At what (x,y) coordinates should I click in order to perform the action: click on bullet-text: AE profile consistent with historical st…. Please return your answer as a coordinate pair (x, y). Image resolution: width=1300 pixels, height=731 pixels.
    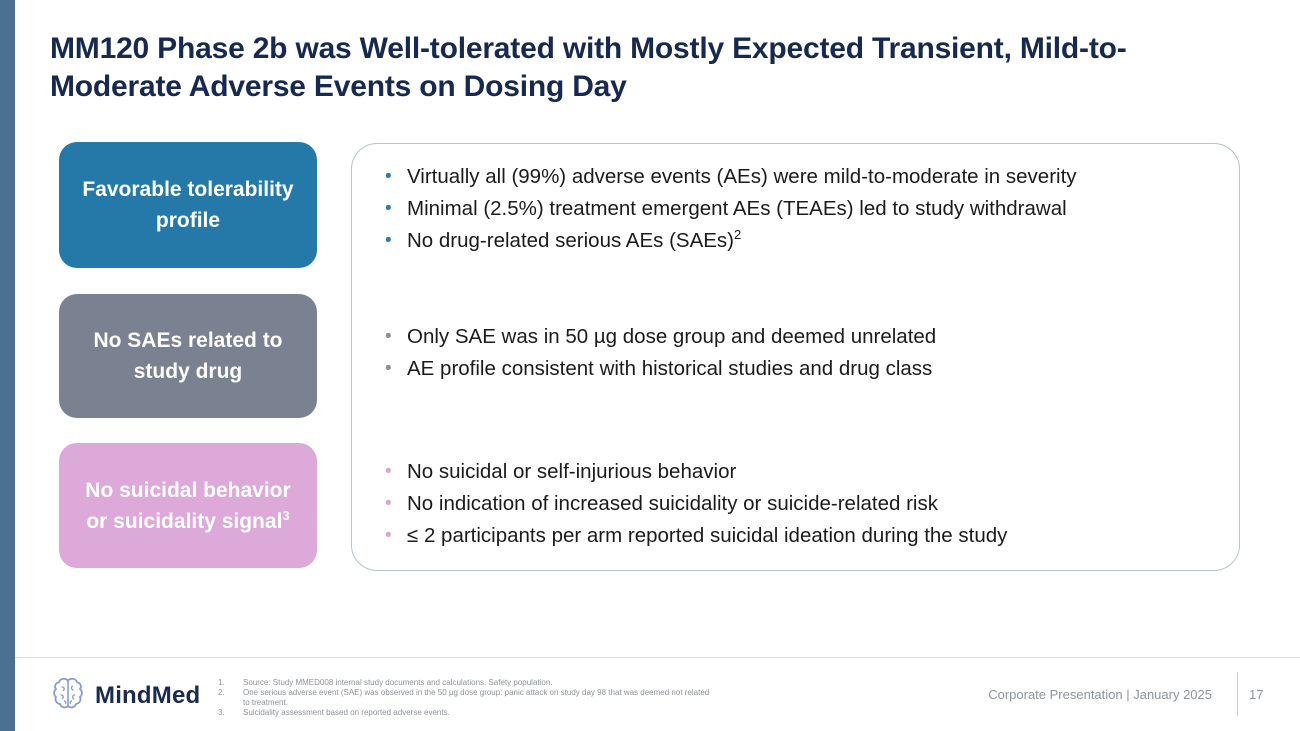
    Looking at the image, I should click on (670, 368).